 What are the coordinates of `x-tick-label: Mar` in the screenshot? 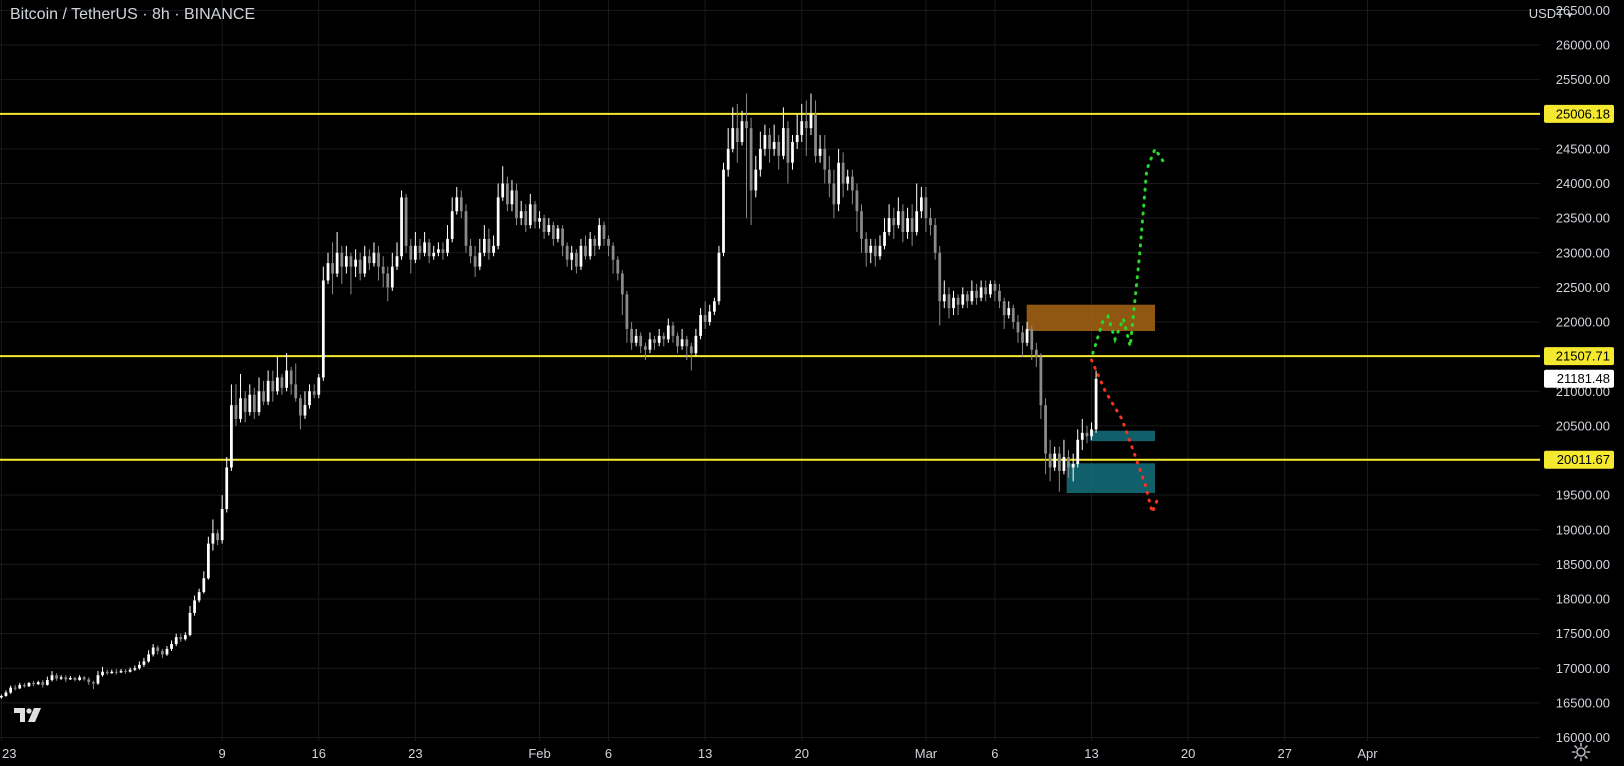 It's located at (926, 753).